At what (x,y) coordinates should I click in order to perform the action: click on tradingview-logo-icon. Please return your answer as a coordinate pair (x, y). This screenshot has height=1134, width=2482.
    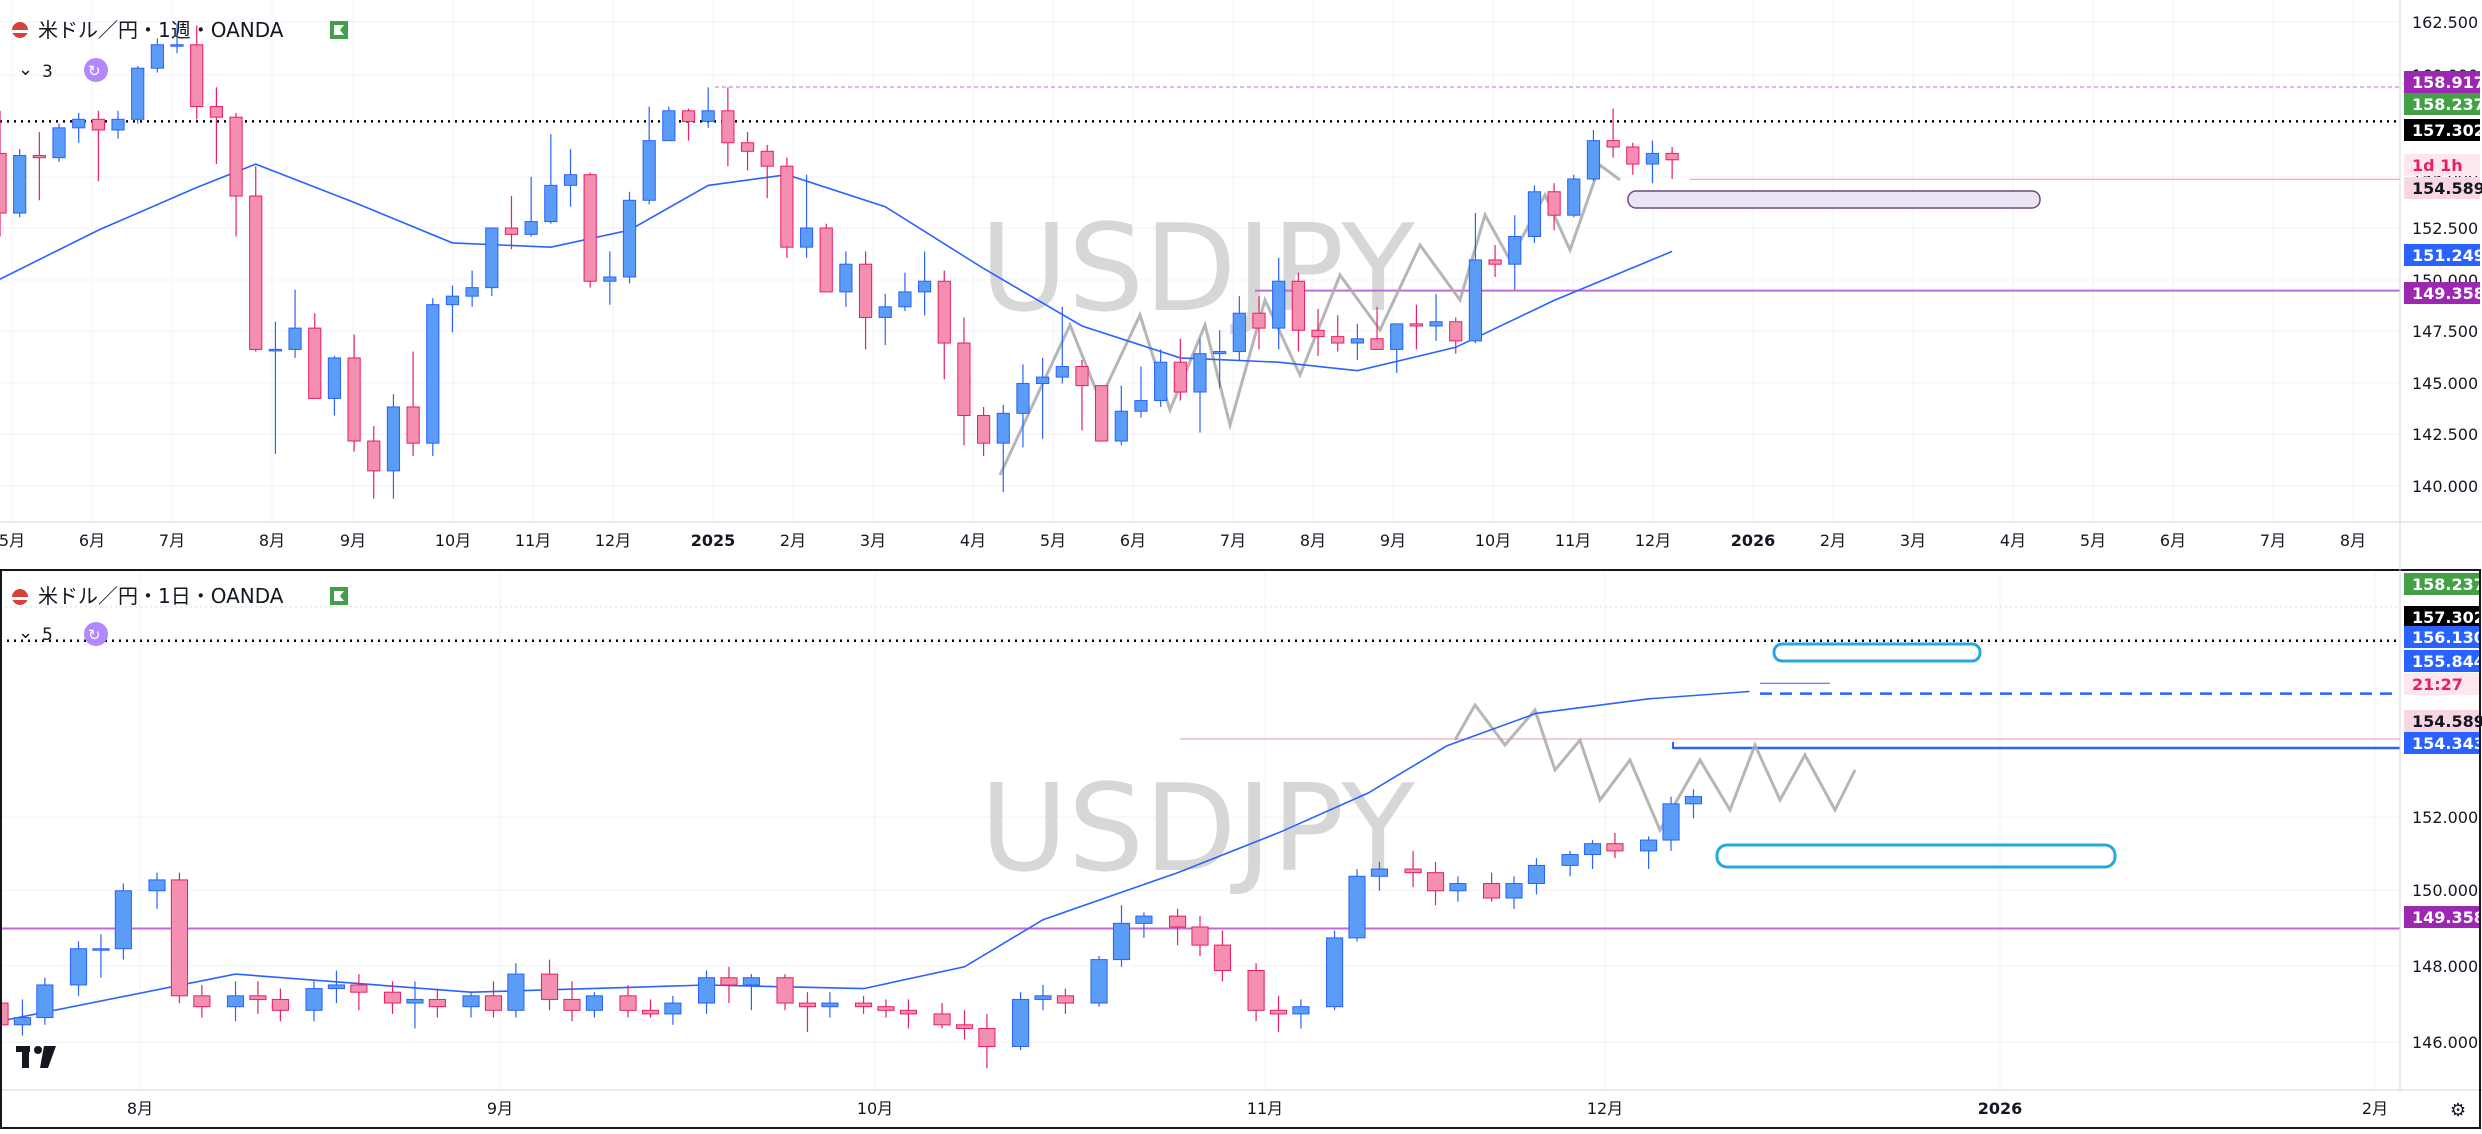
    Looking at the image, I should click on (36, 1057).